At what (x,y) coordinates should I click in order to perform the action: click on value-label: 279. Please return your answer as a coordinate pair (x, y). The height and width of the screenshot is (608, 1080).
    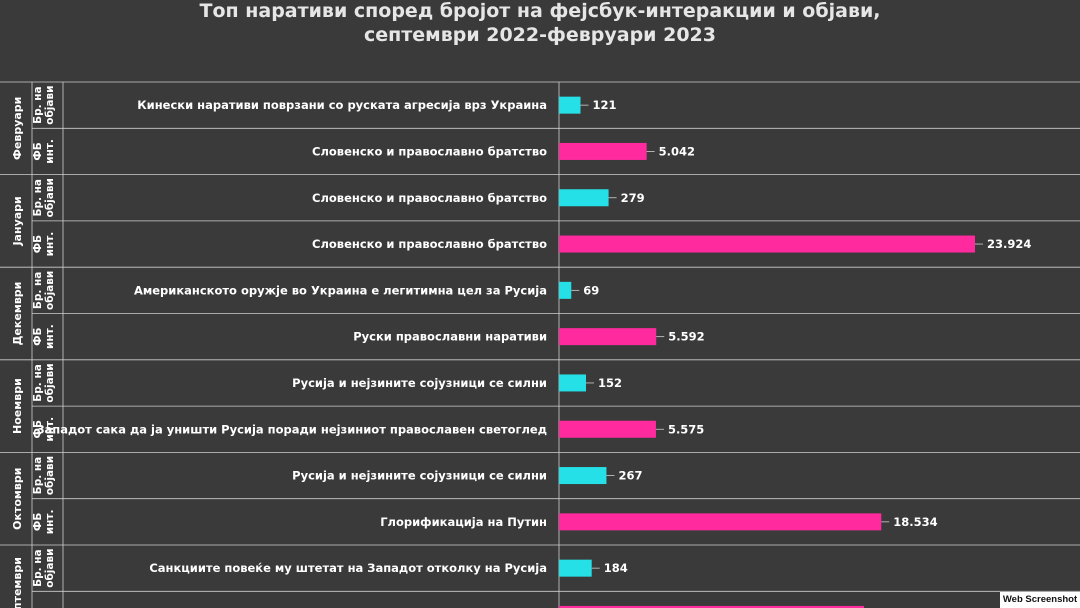
    Looking at the image, I should click on (633, 198).